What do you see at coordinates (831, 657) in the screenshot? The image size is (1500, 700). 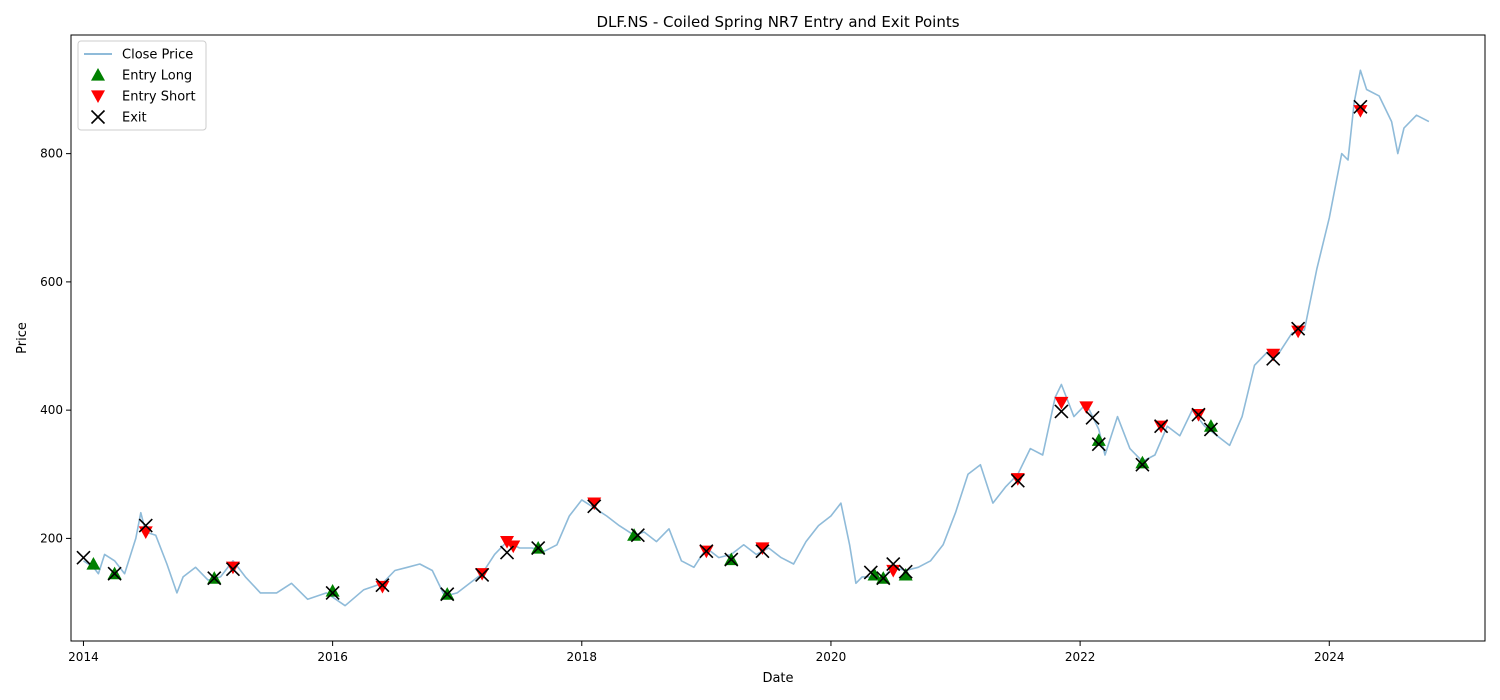 I see `x-tick-label: 2020` at bounding box center [831, 657].